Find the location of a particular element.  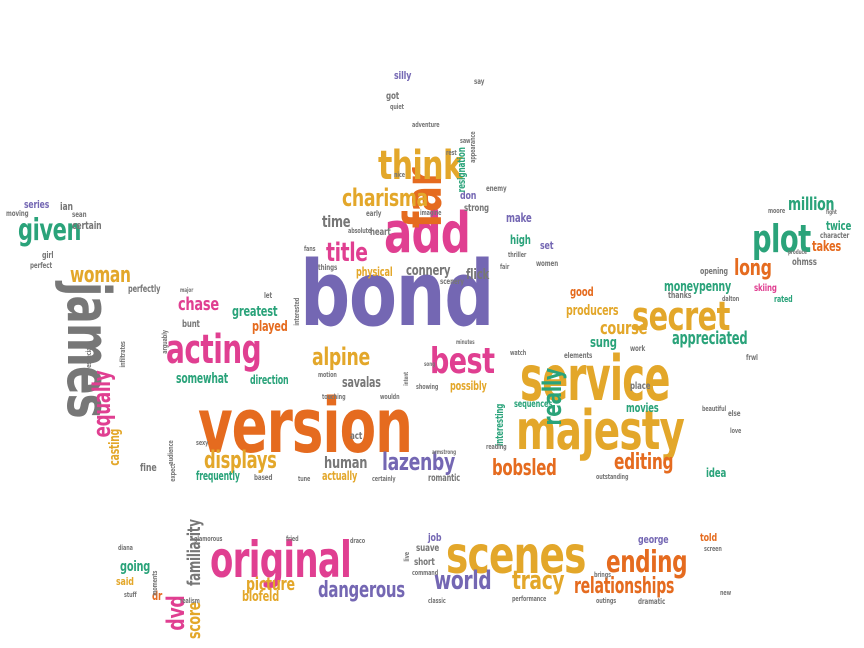

word-fine: fine is located at coordinates (148, 467).